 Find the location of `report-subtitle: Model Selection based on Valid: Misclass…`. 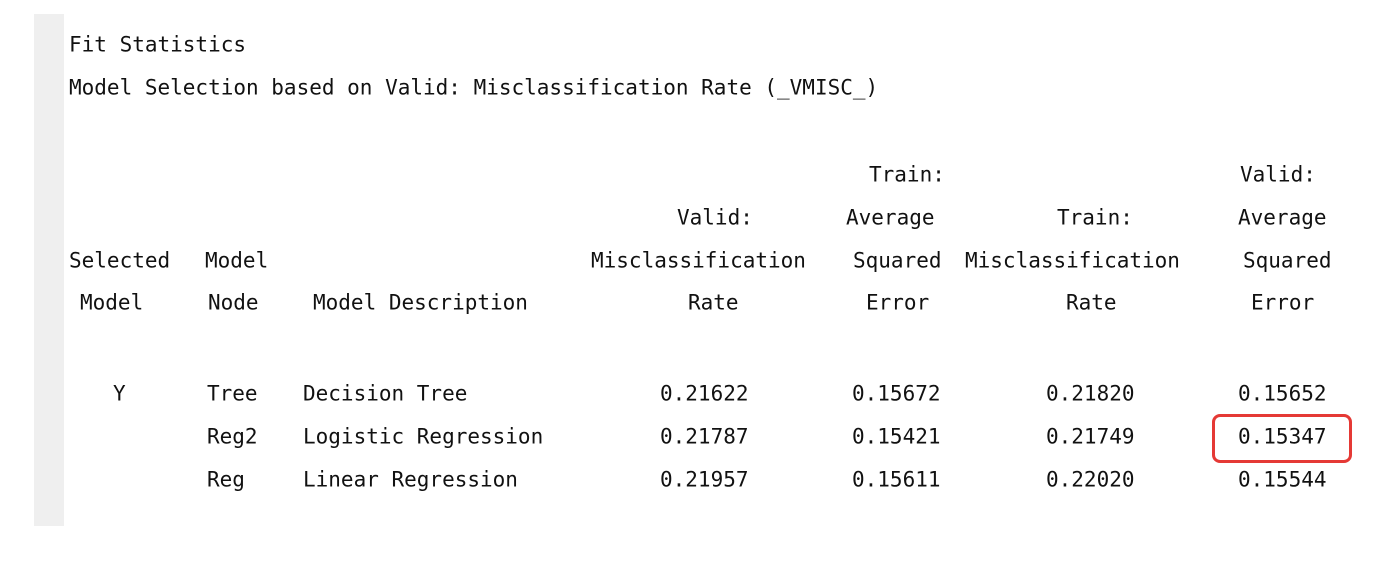

report-subtitle: Model Selection based on Valid: Misclass… is located at coordinates (474, 87).